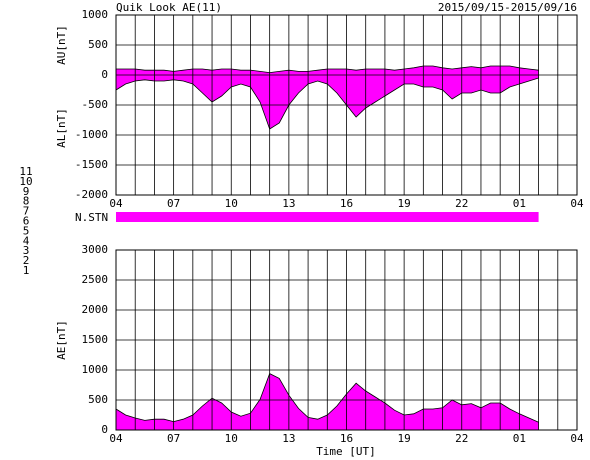 The height and width of the screenshot is (460, 590). What do you see at coordinates (91, 194) in the screenshot?
I see `y-tick-label: -2000` at bounding box center [91, 194].